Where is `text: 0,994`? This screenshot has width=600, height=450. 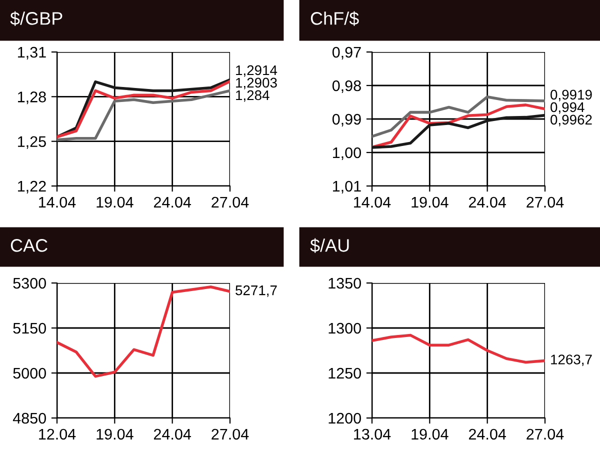
text: 0,994 is located at coordinates (567, 108).